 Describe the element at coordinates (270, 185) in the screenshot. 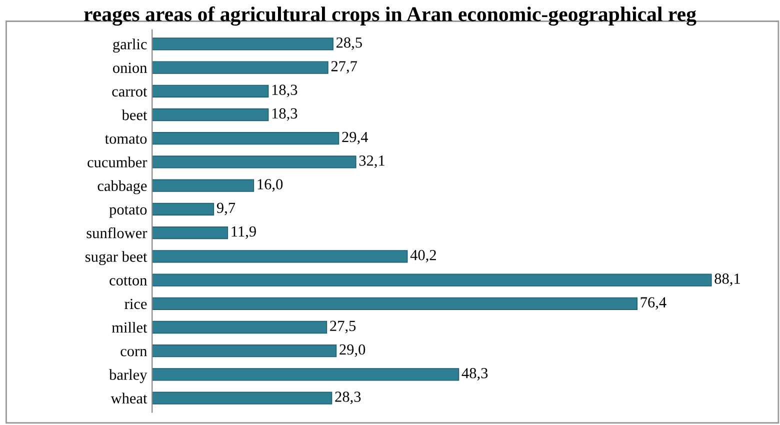

I see `data-label: 16,0` at that location.